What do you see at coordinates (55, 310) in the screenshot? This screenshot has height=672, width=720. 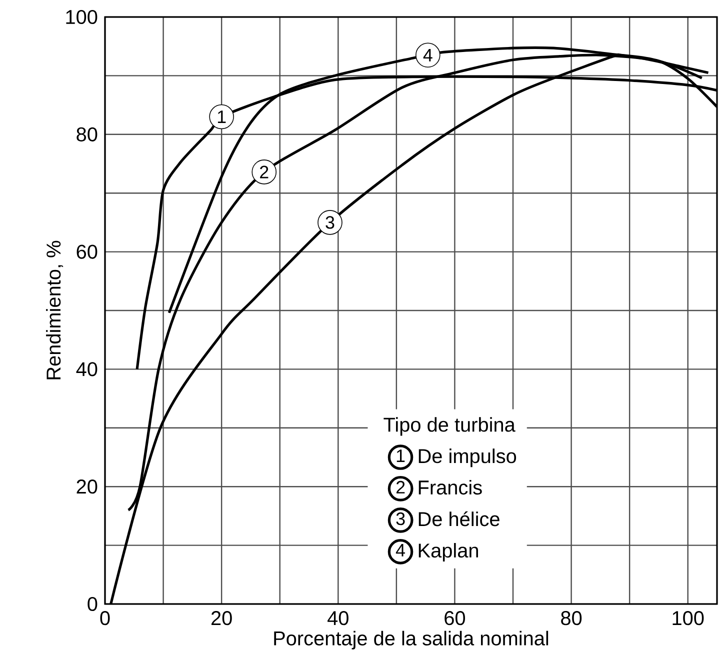 I see `y-axis-title: Rendimiento, %` at bounding box center [55, 310].